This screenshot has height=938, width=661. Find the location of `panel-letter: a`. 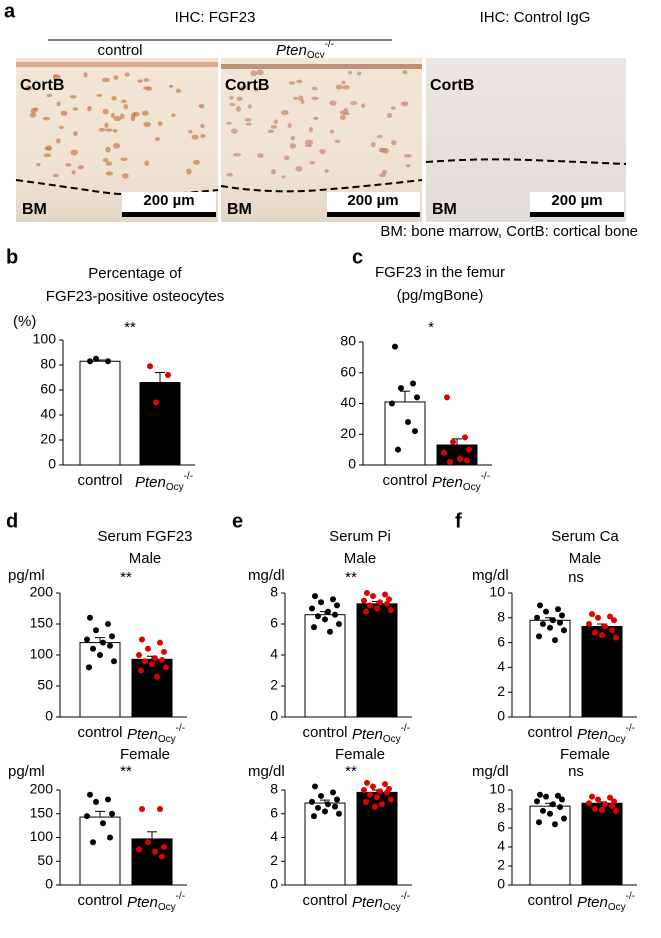

panel-letter: a is located at coordinates (10, 11).